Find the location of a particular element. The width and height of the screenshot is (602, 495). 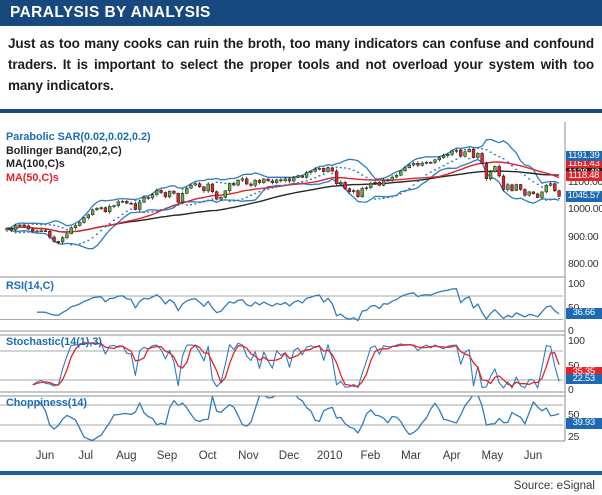

x-axis-label: May is located at coordinates (492, 456).